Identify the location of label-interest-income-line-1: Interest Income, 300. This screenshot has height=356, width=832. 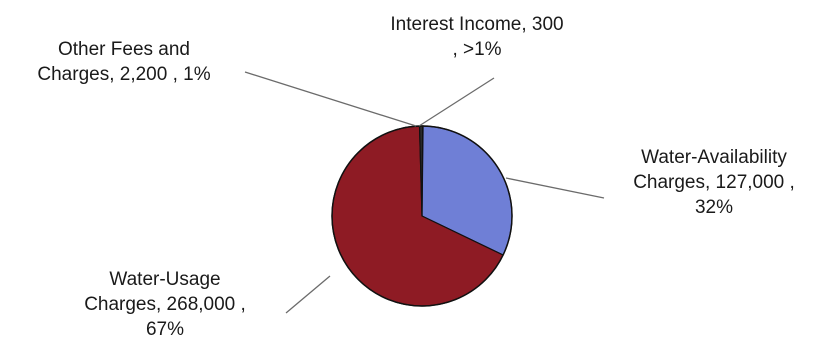
(477, 24).